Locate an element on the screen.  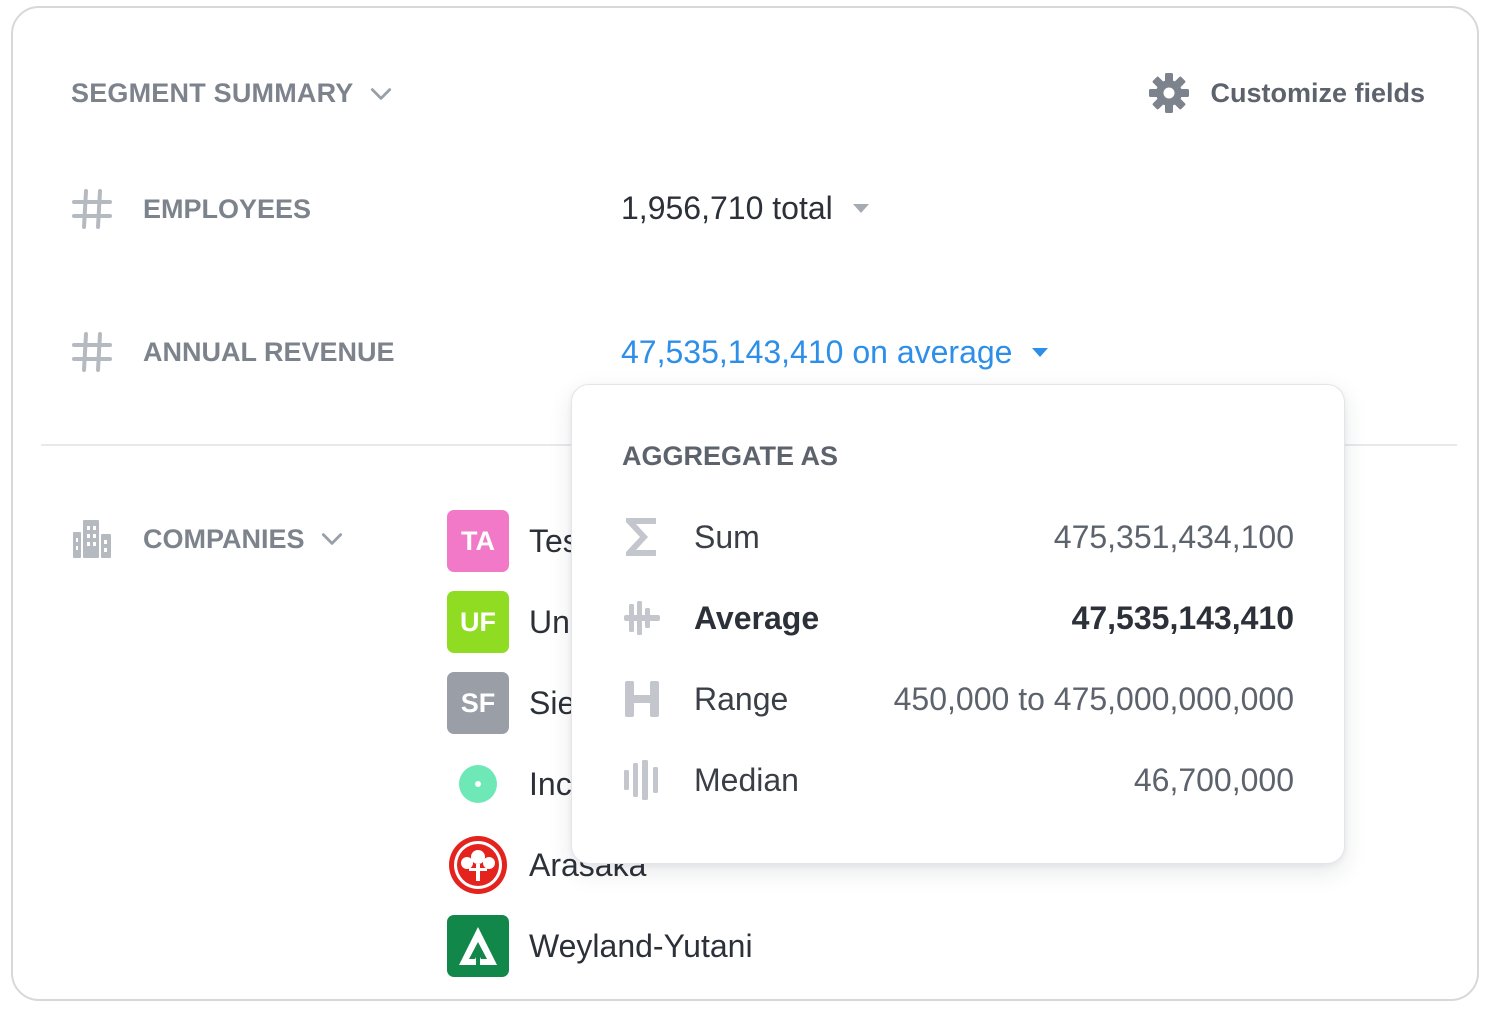
company-item: Arasaka is located at coordinates (546, 865).